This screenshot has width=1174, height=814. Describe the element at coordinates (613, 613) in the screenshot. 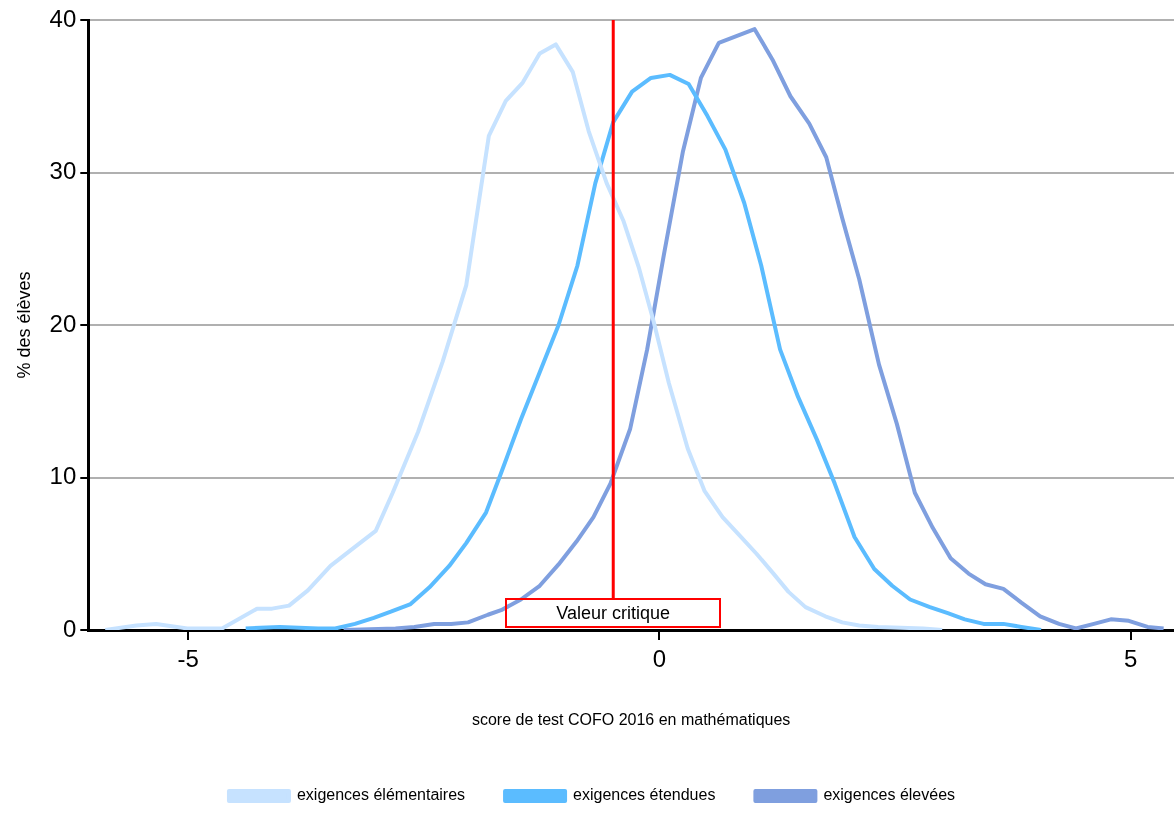

I see `ref-line-label: Valeur critique` at that location.